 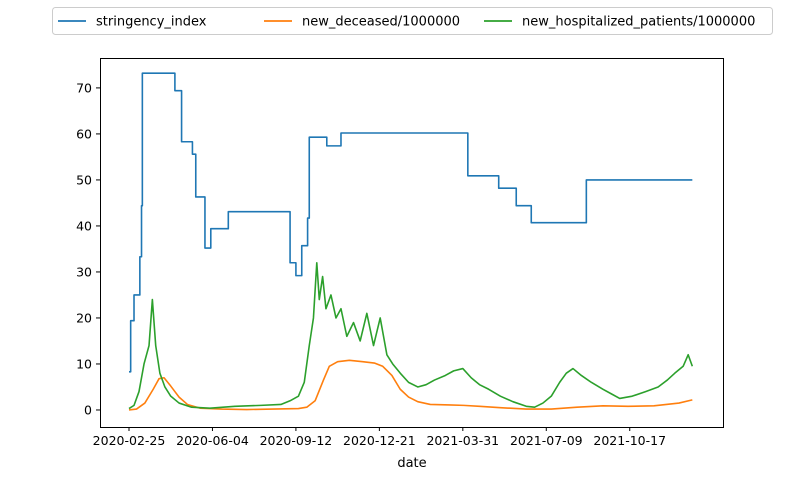 I want to click on y-axis: 0 10 20 30 40 50 60 70, so click(x=88, y=248).